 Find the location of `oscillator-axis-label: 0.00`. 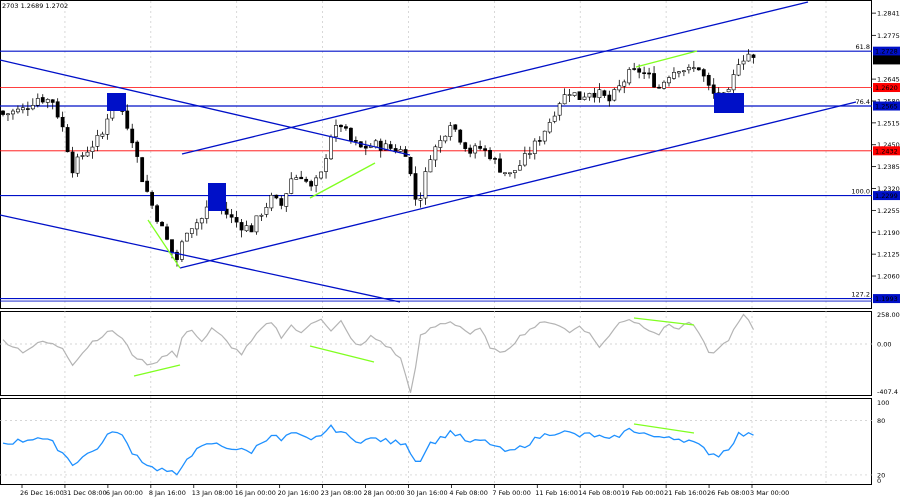

oscillator-axis-label: 0.00 is located at coordinates (884, 344).